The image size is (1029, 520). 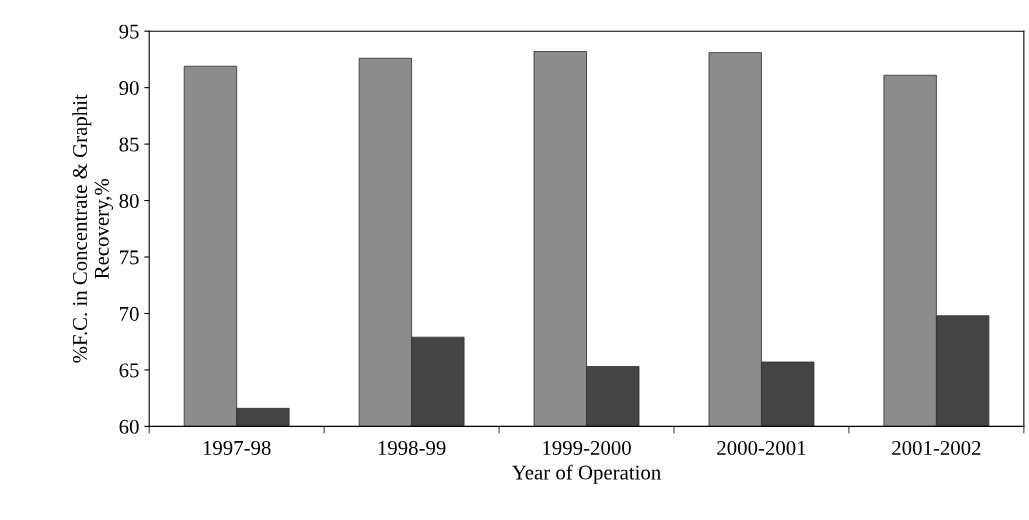 What do you see at coordinates (129, 426) in the screenshot?
I see `y-tick-label: 60` at bounding box center [129, 426].